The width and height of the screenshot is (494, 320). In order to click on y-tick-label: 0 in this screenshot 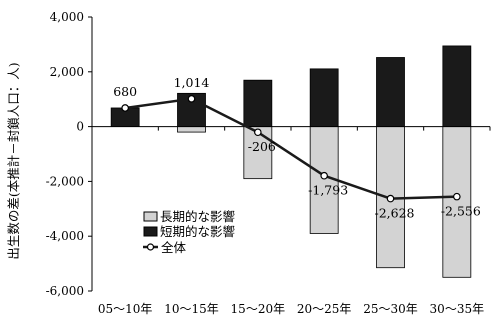, I will do `click(80, 127)`.